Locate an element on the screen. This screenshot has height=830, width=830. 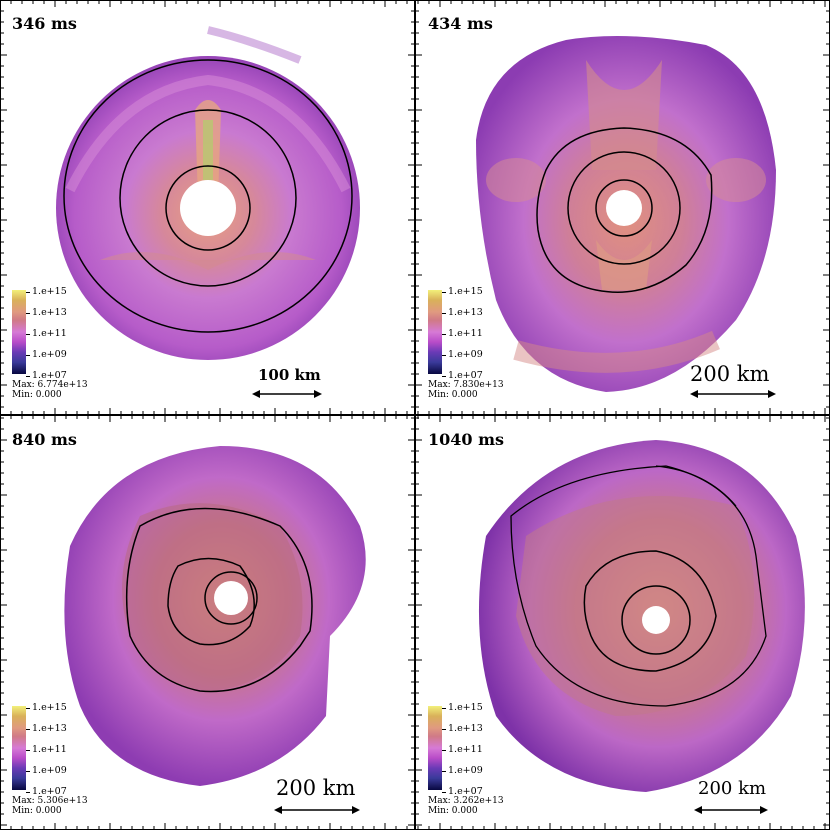
time-label: 840 ms is located at coordinates (44, 439).